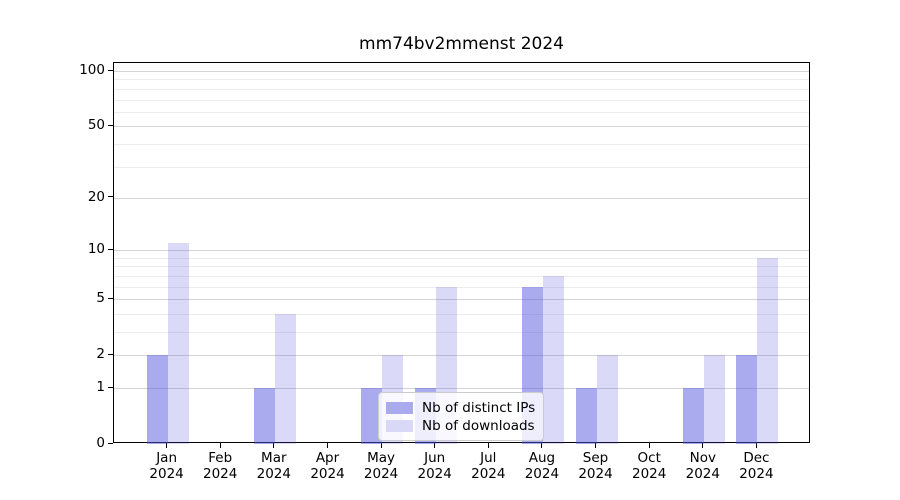  What do you see at coordinates (372, 416) in the screenshot?
I see `bar-nb-of-distinct-ips-may` at bounding box center [372, 416].